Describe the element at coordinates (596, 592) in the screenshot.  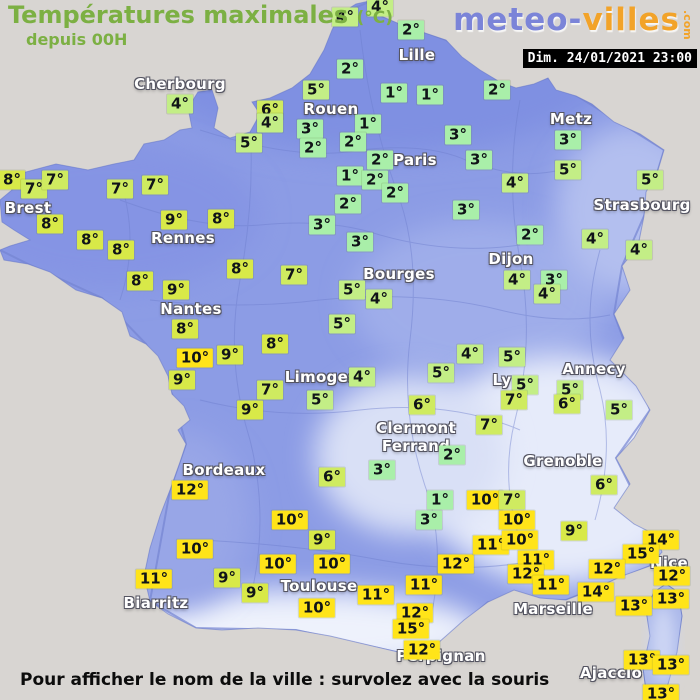
I see `temperature-label: 14°` at that location.